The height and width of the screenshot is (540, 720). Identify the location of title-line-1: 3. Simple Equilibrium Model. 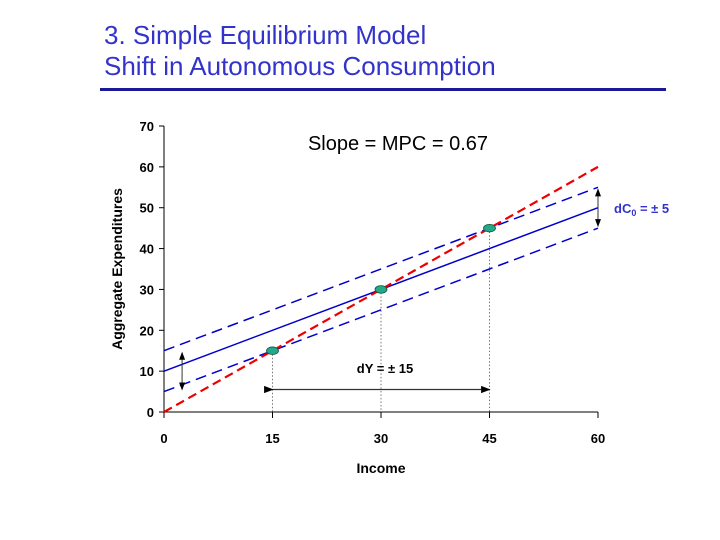
(265, 35).